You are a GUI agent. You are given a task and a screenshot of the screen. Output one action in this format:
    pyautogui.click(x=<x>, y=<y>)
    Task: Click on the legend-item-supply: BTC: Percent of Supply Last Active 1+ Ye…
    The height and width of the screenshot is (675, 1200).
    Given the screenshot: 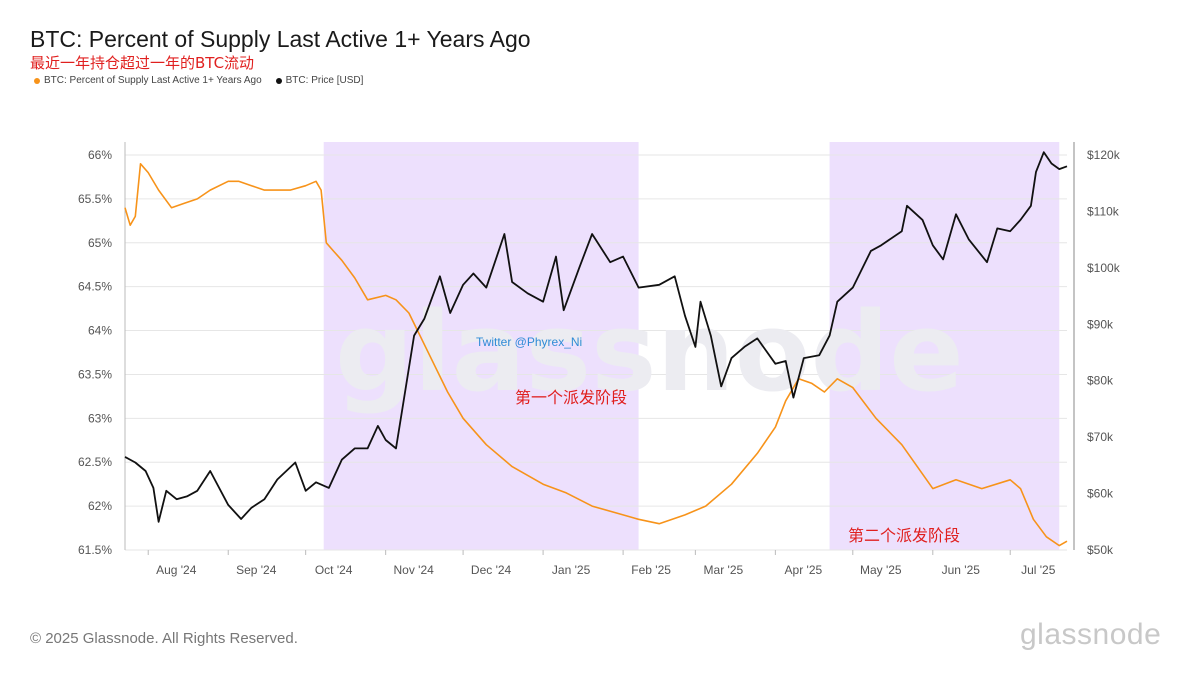 What is the action you would take?
    pyautogui.click(x=148, y=80)
    